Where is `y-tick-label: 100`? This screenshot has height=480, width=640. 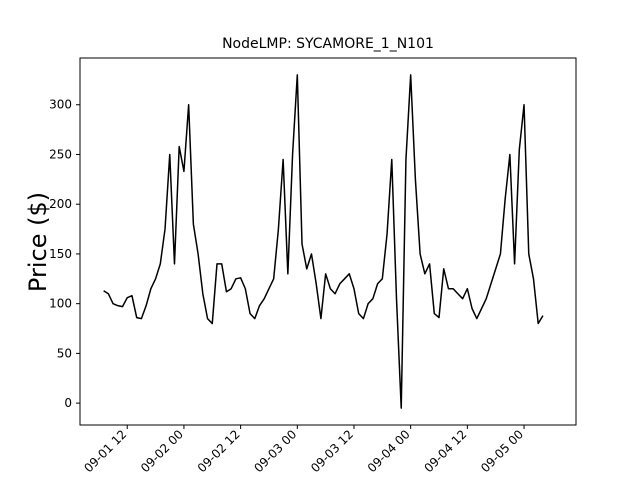
y-tick-label: 100 is located at coordinates (60, 304).